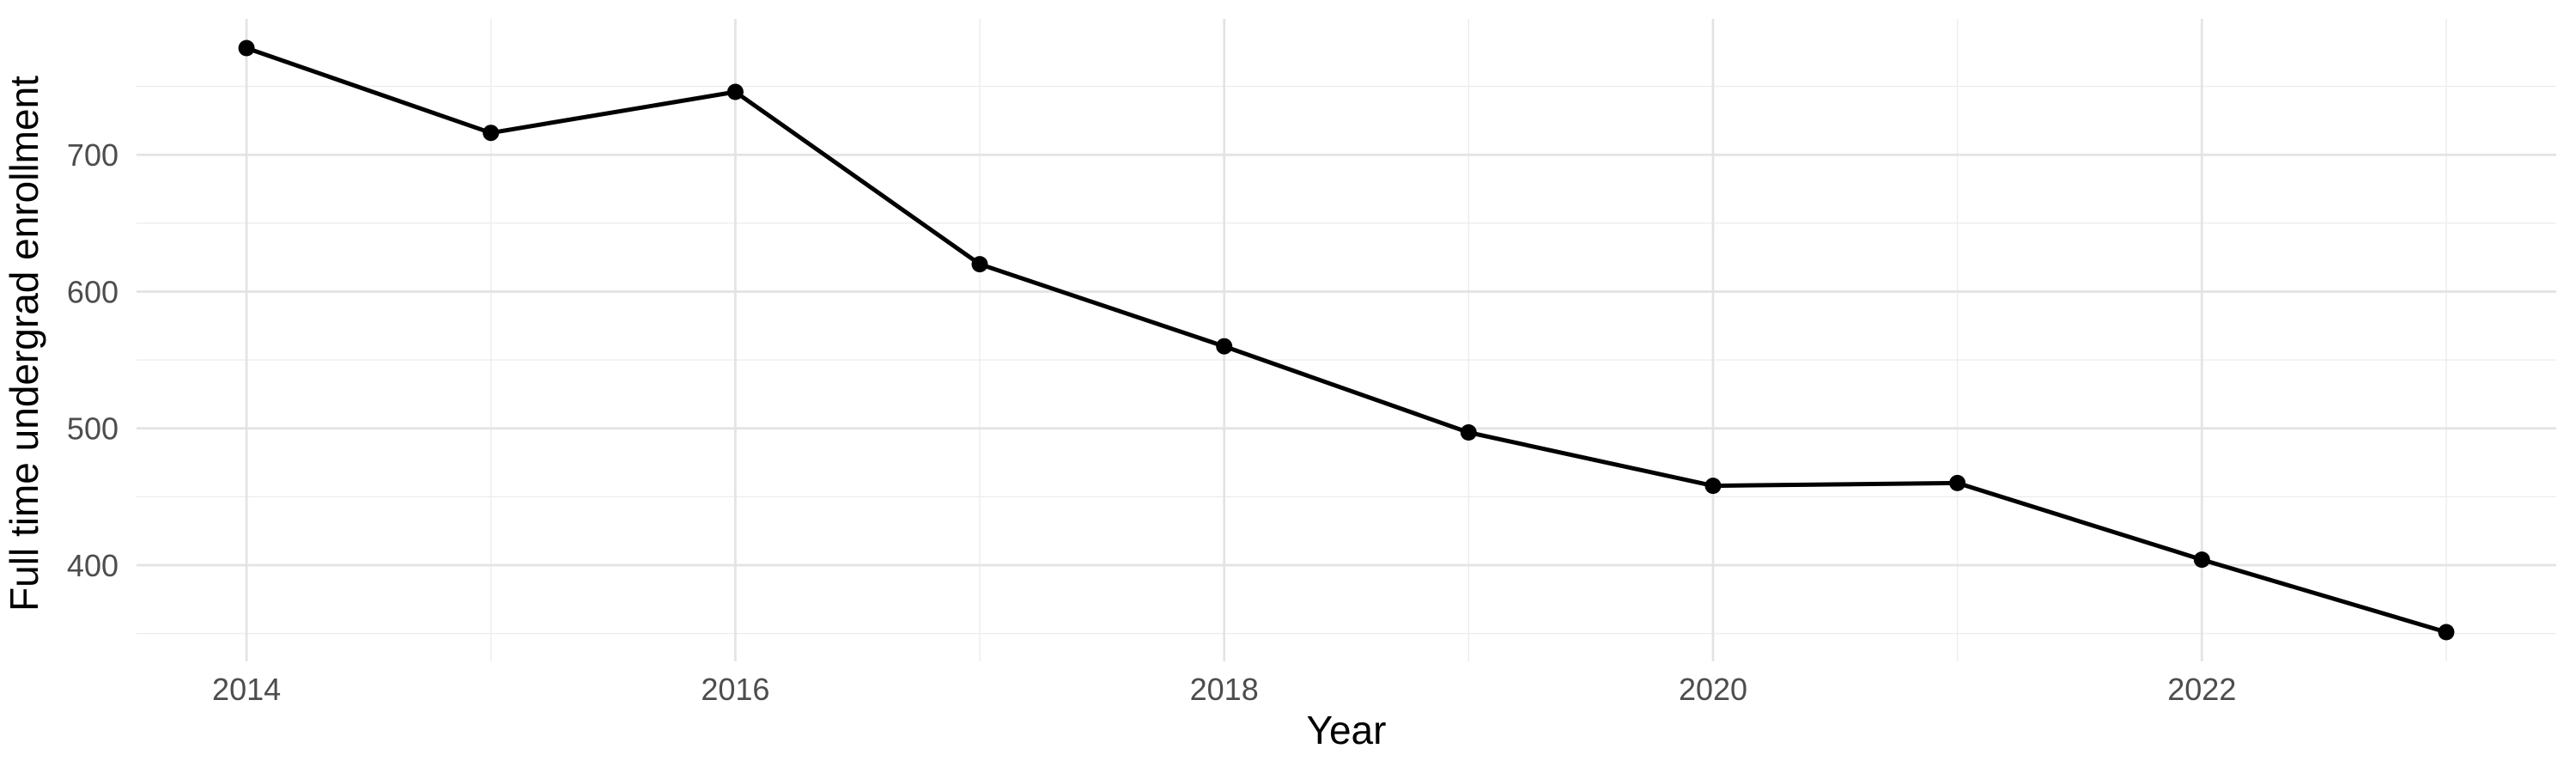  Describe the element at coordinates (1347, 730) in the screenshot. I see `x-axis-title: Year` at that location.